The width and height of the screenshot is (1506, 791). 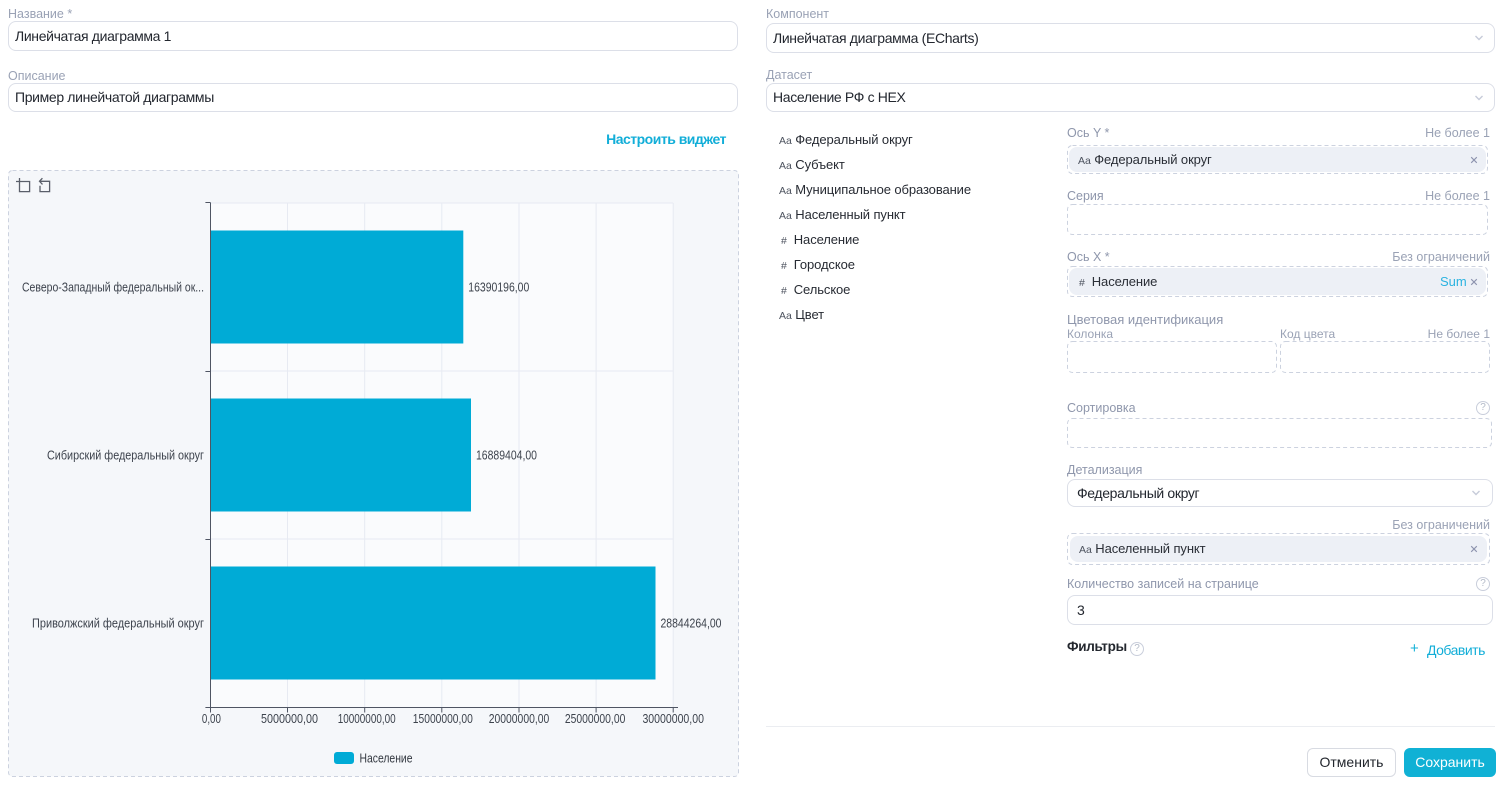 What do you see at coordinates (386, 758) in the screenshot?
I see `svg-text: Население` at bounding box center [386, 758].